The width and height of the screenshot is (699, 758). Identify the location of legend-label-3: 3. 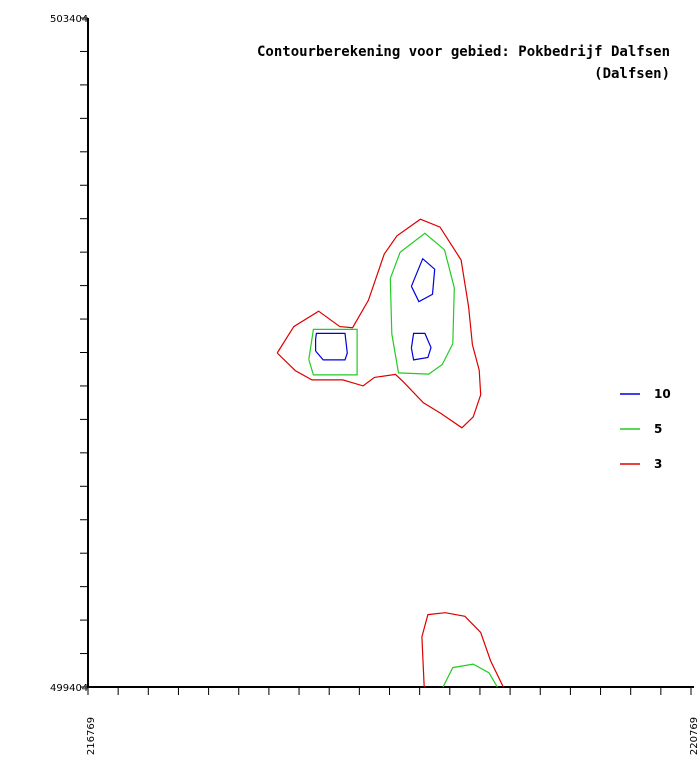
(658, 464).